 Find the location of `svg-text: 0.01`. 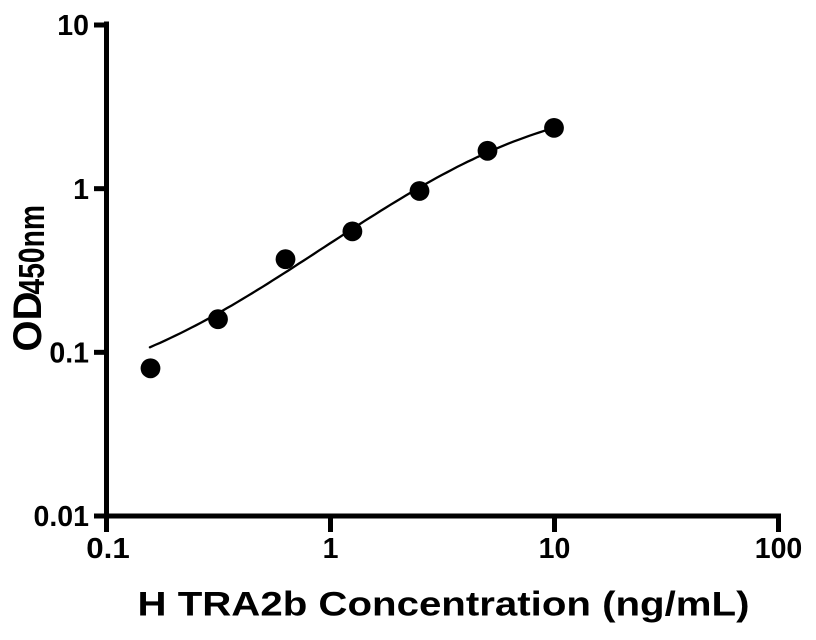

svg-text: 0.01 is located at coordinates (62, 517).